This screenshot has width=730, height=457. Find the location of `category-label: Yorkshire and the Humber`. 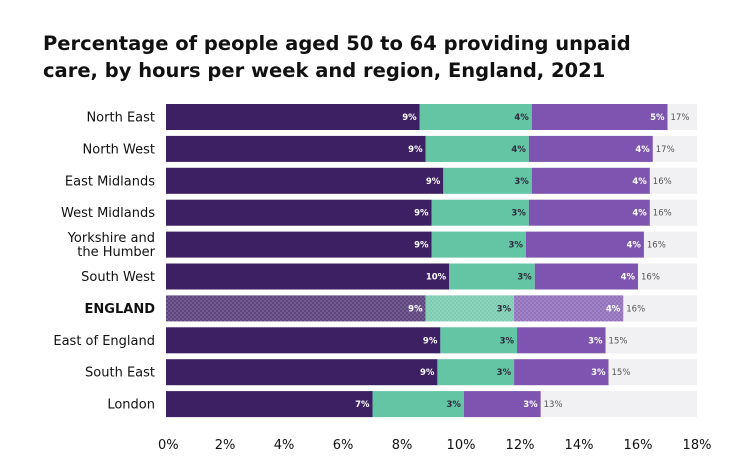

category-label: Yorkshire and the Humber is located at coordinates (111, 245).